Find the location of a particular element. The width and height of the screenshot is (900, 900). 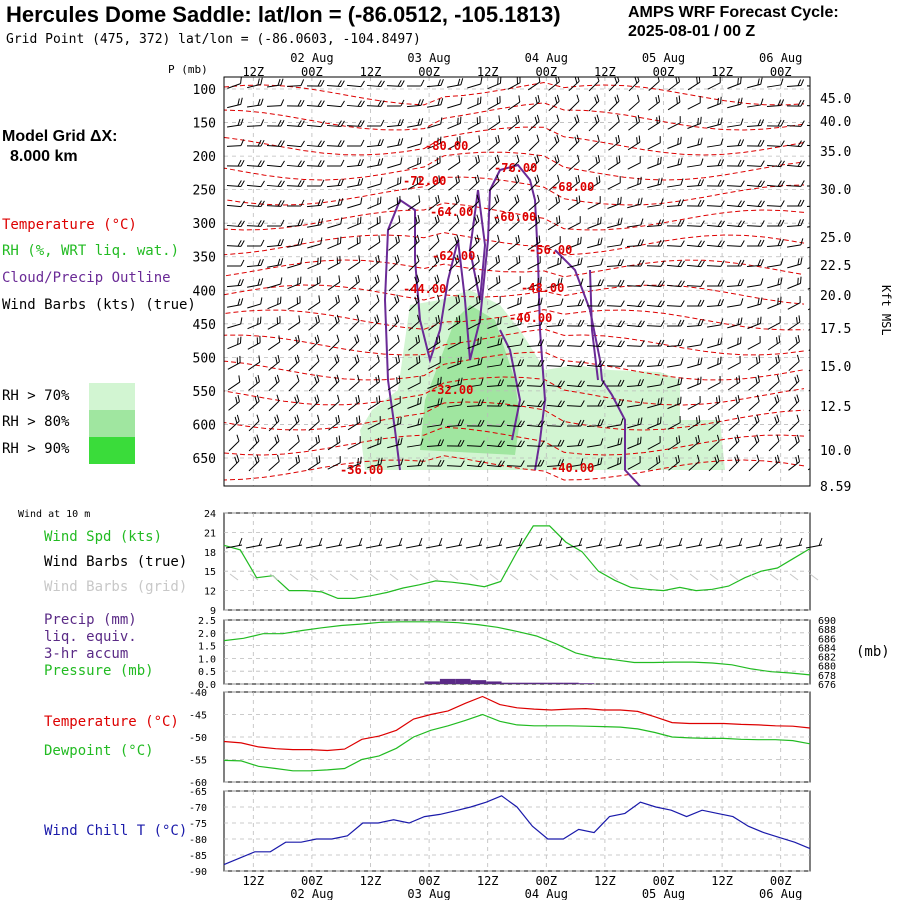

wind-barb-grid is located at coordinates (734, 577).